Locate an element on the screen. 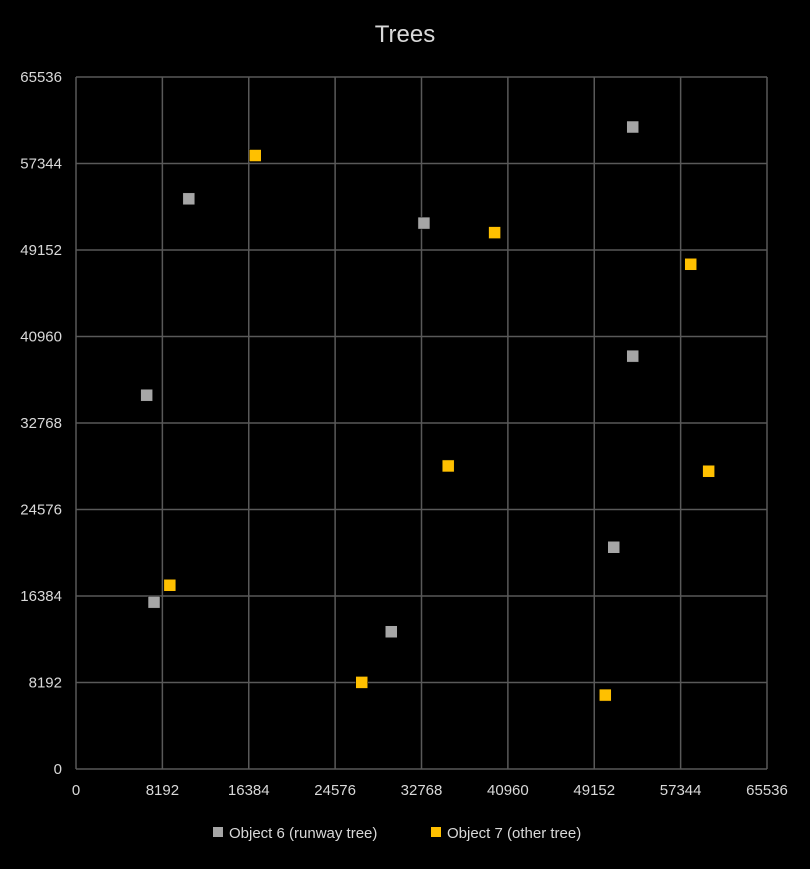  y-tick-label: 57344 is located at coordinates (41, 164).